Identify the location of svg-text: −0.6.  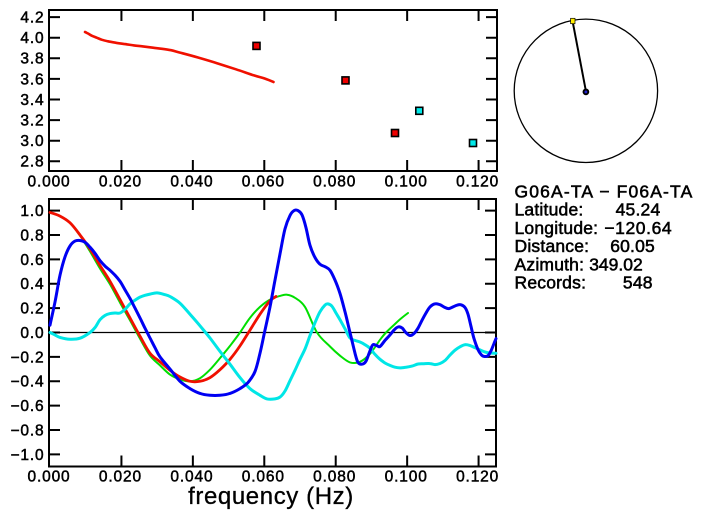
(28, 406).